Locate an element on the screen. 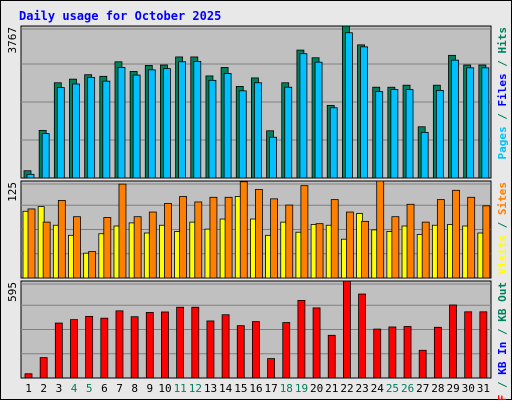  x-tick-label-2: 2 is located at coordinates (43, 388).